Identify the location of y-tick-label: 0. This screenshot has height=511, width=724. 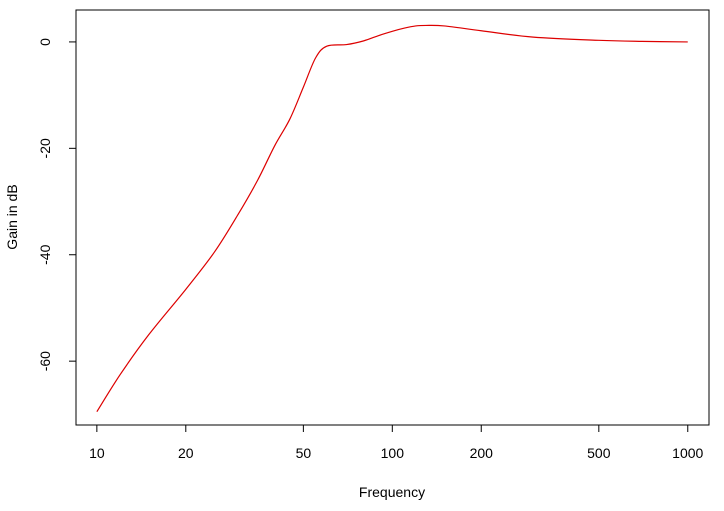
(45, 42).